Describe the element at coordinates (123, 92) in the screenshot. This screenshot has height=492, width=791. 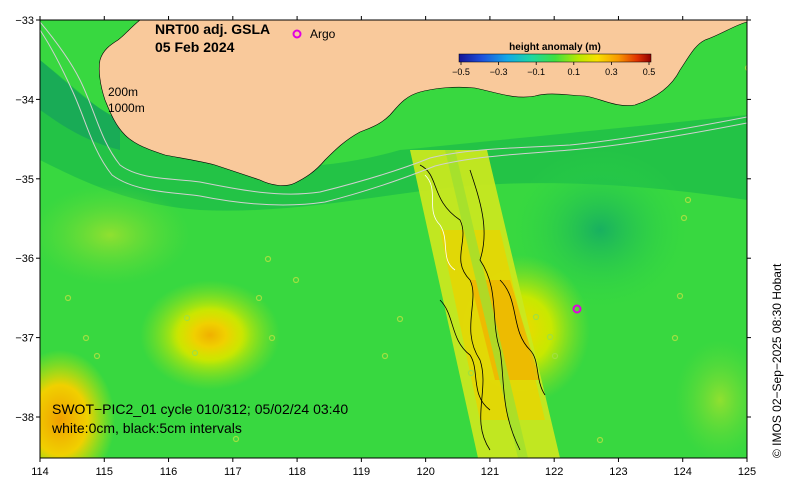
I see `isobath-label-200m: 200m` at that location.